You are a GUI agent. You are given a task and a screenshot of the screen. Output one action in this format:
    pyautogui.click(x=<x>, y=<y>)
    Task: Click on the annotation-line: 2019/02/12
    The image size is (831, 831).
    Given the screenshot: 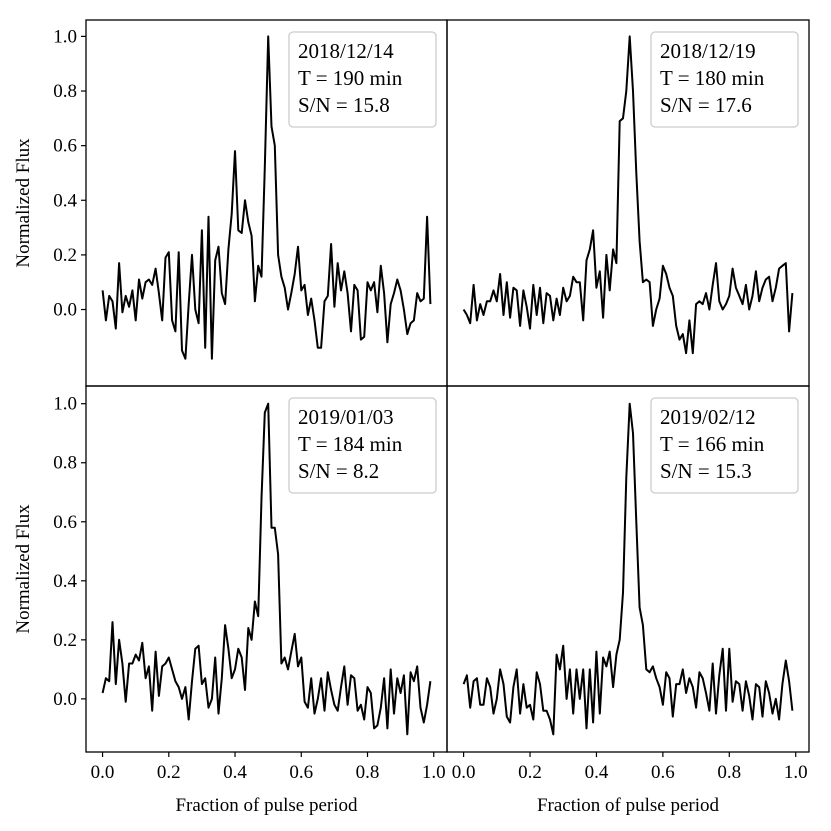 What is the action you would take?
    pyautogui.click(x=708, y=417)
    